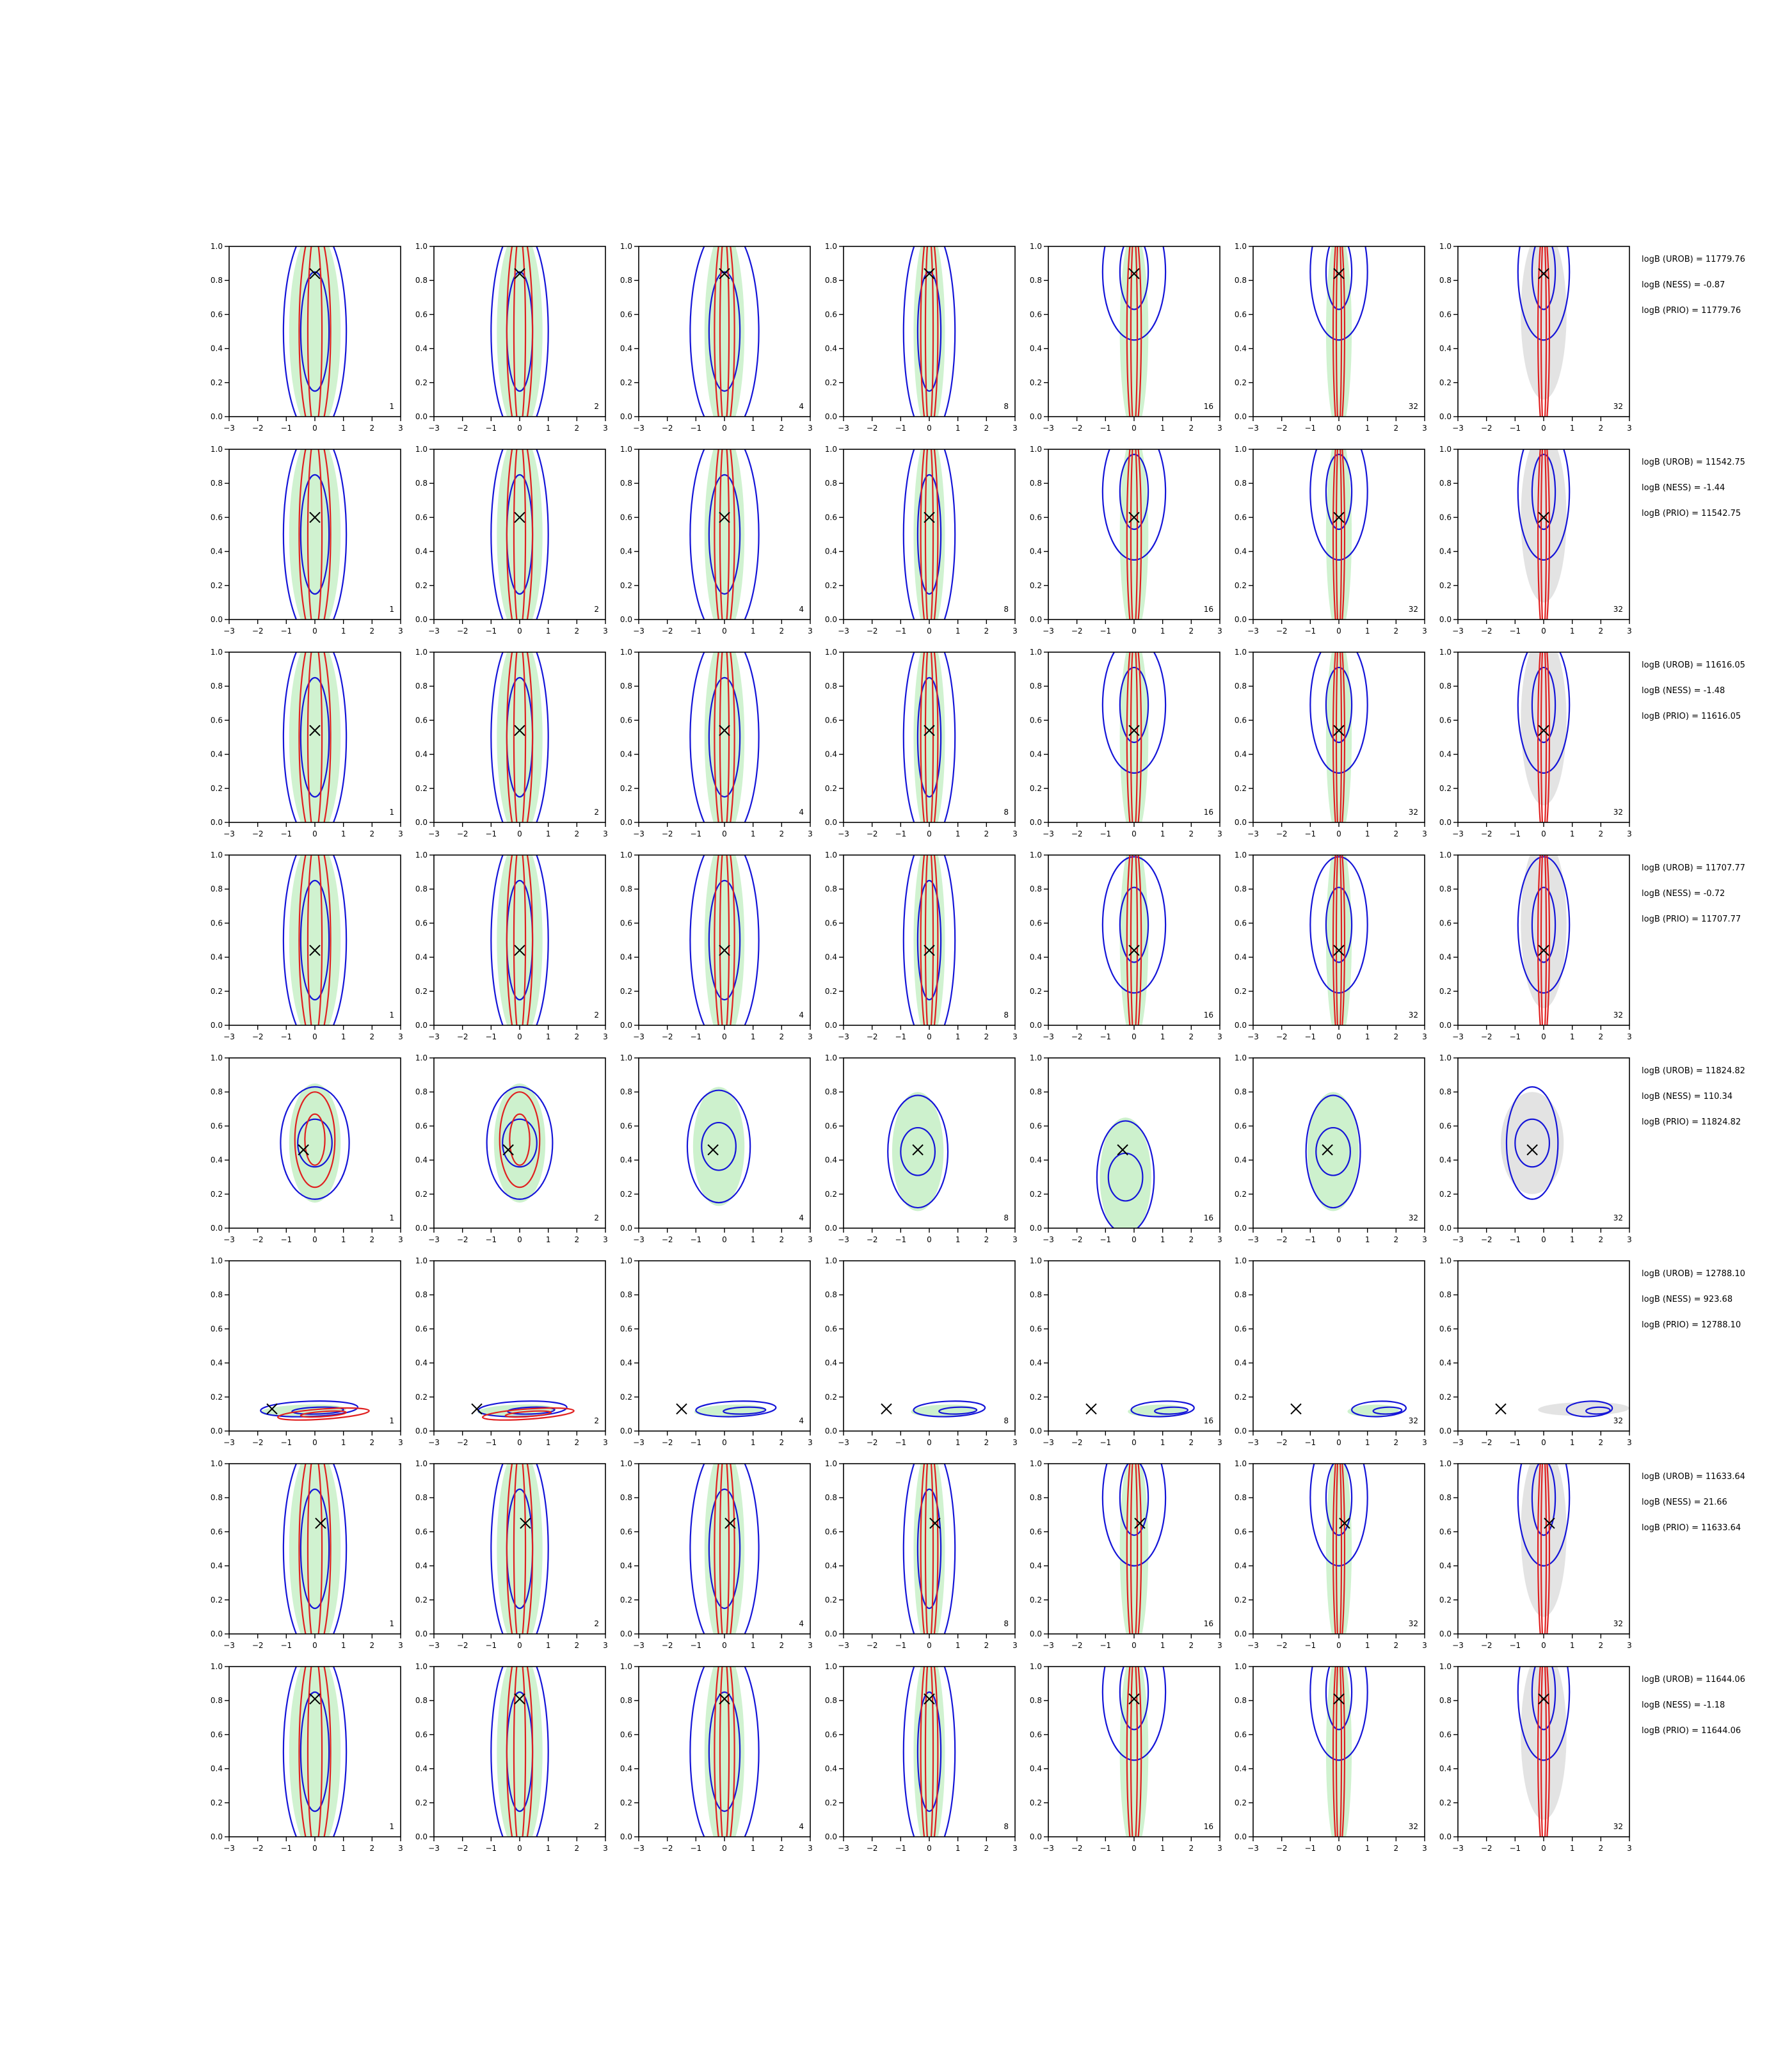 The image size is (1792, 2048). I want to click on panel-r5-c2: −3 −2 −1 0 1 2 3 0.0 0.2 0.4 0.6 0.8 1.0 2, so click(511, 1148).